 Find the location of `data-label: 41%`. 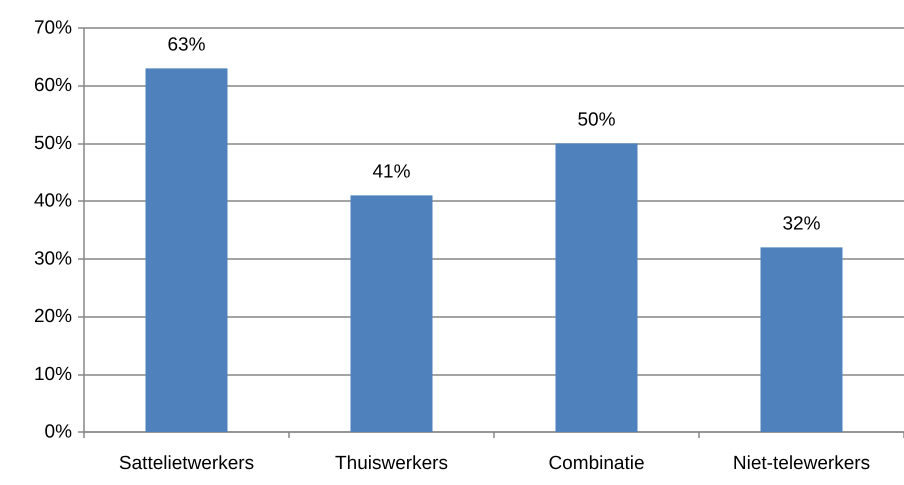

data-label: 41% is located at coordinates (391, 171).